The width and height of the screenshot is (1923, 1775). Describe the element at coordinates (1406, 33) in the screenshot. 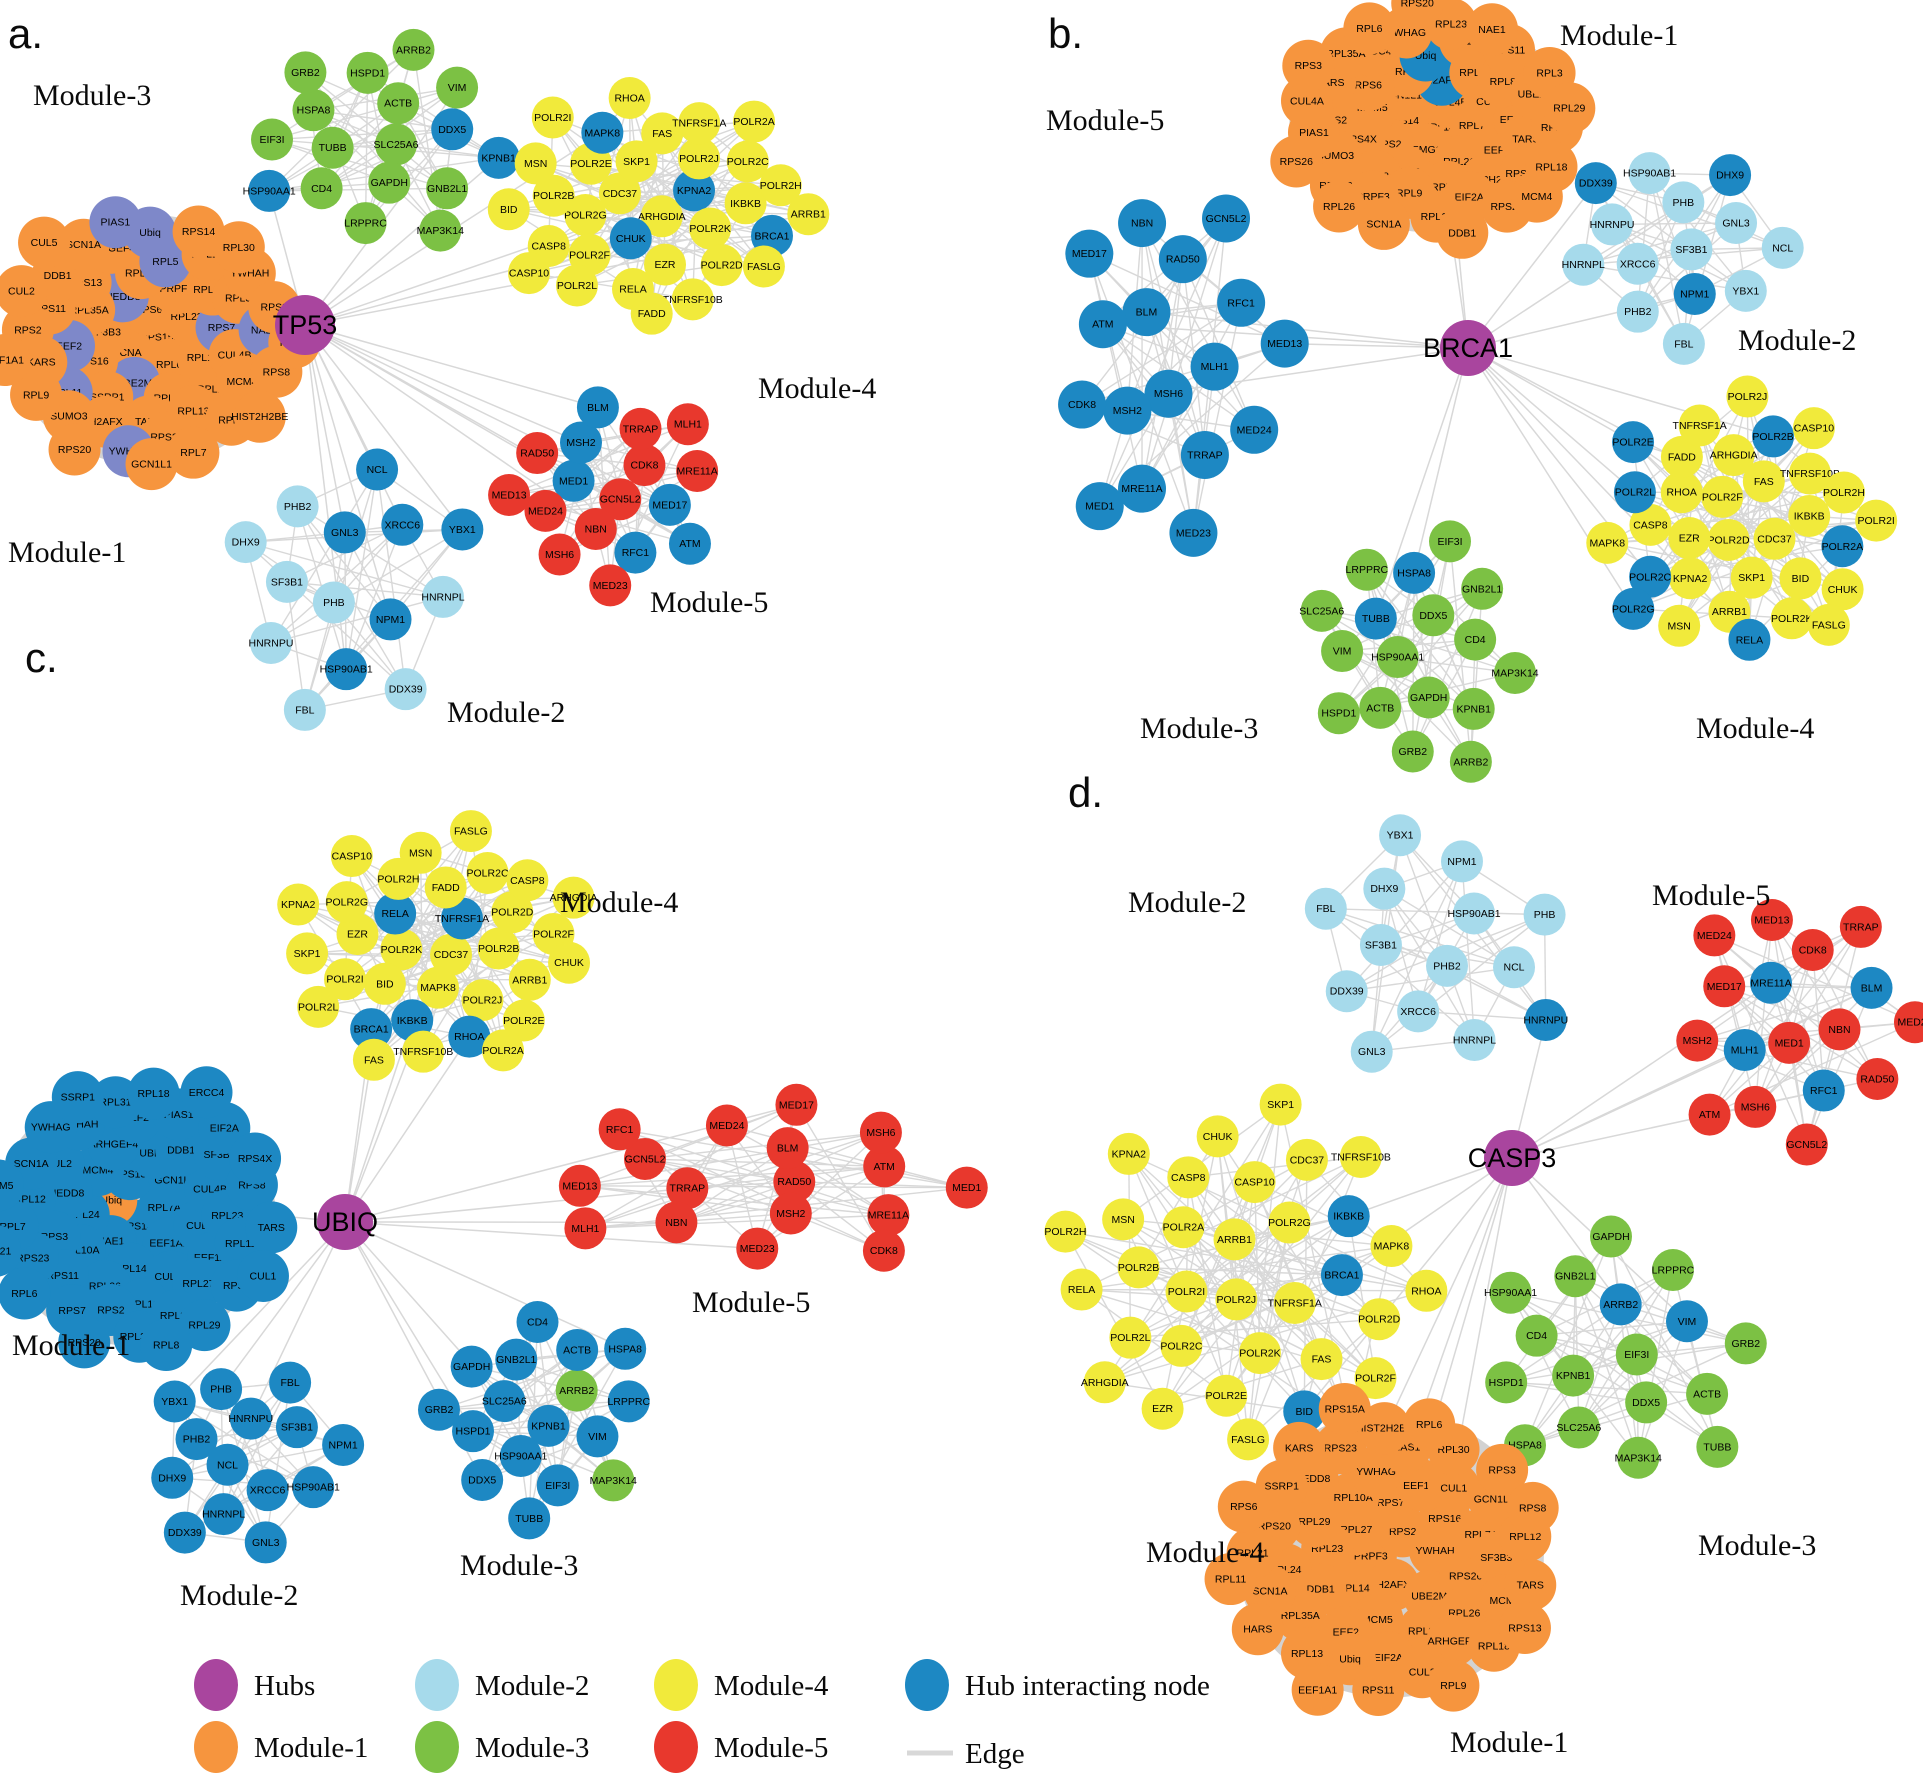

I see `node-label: YWHAG` at that location.